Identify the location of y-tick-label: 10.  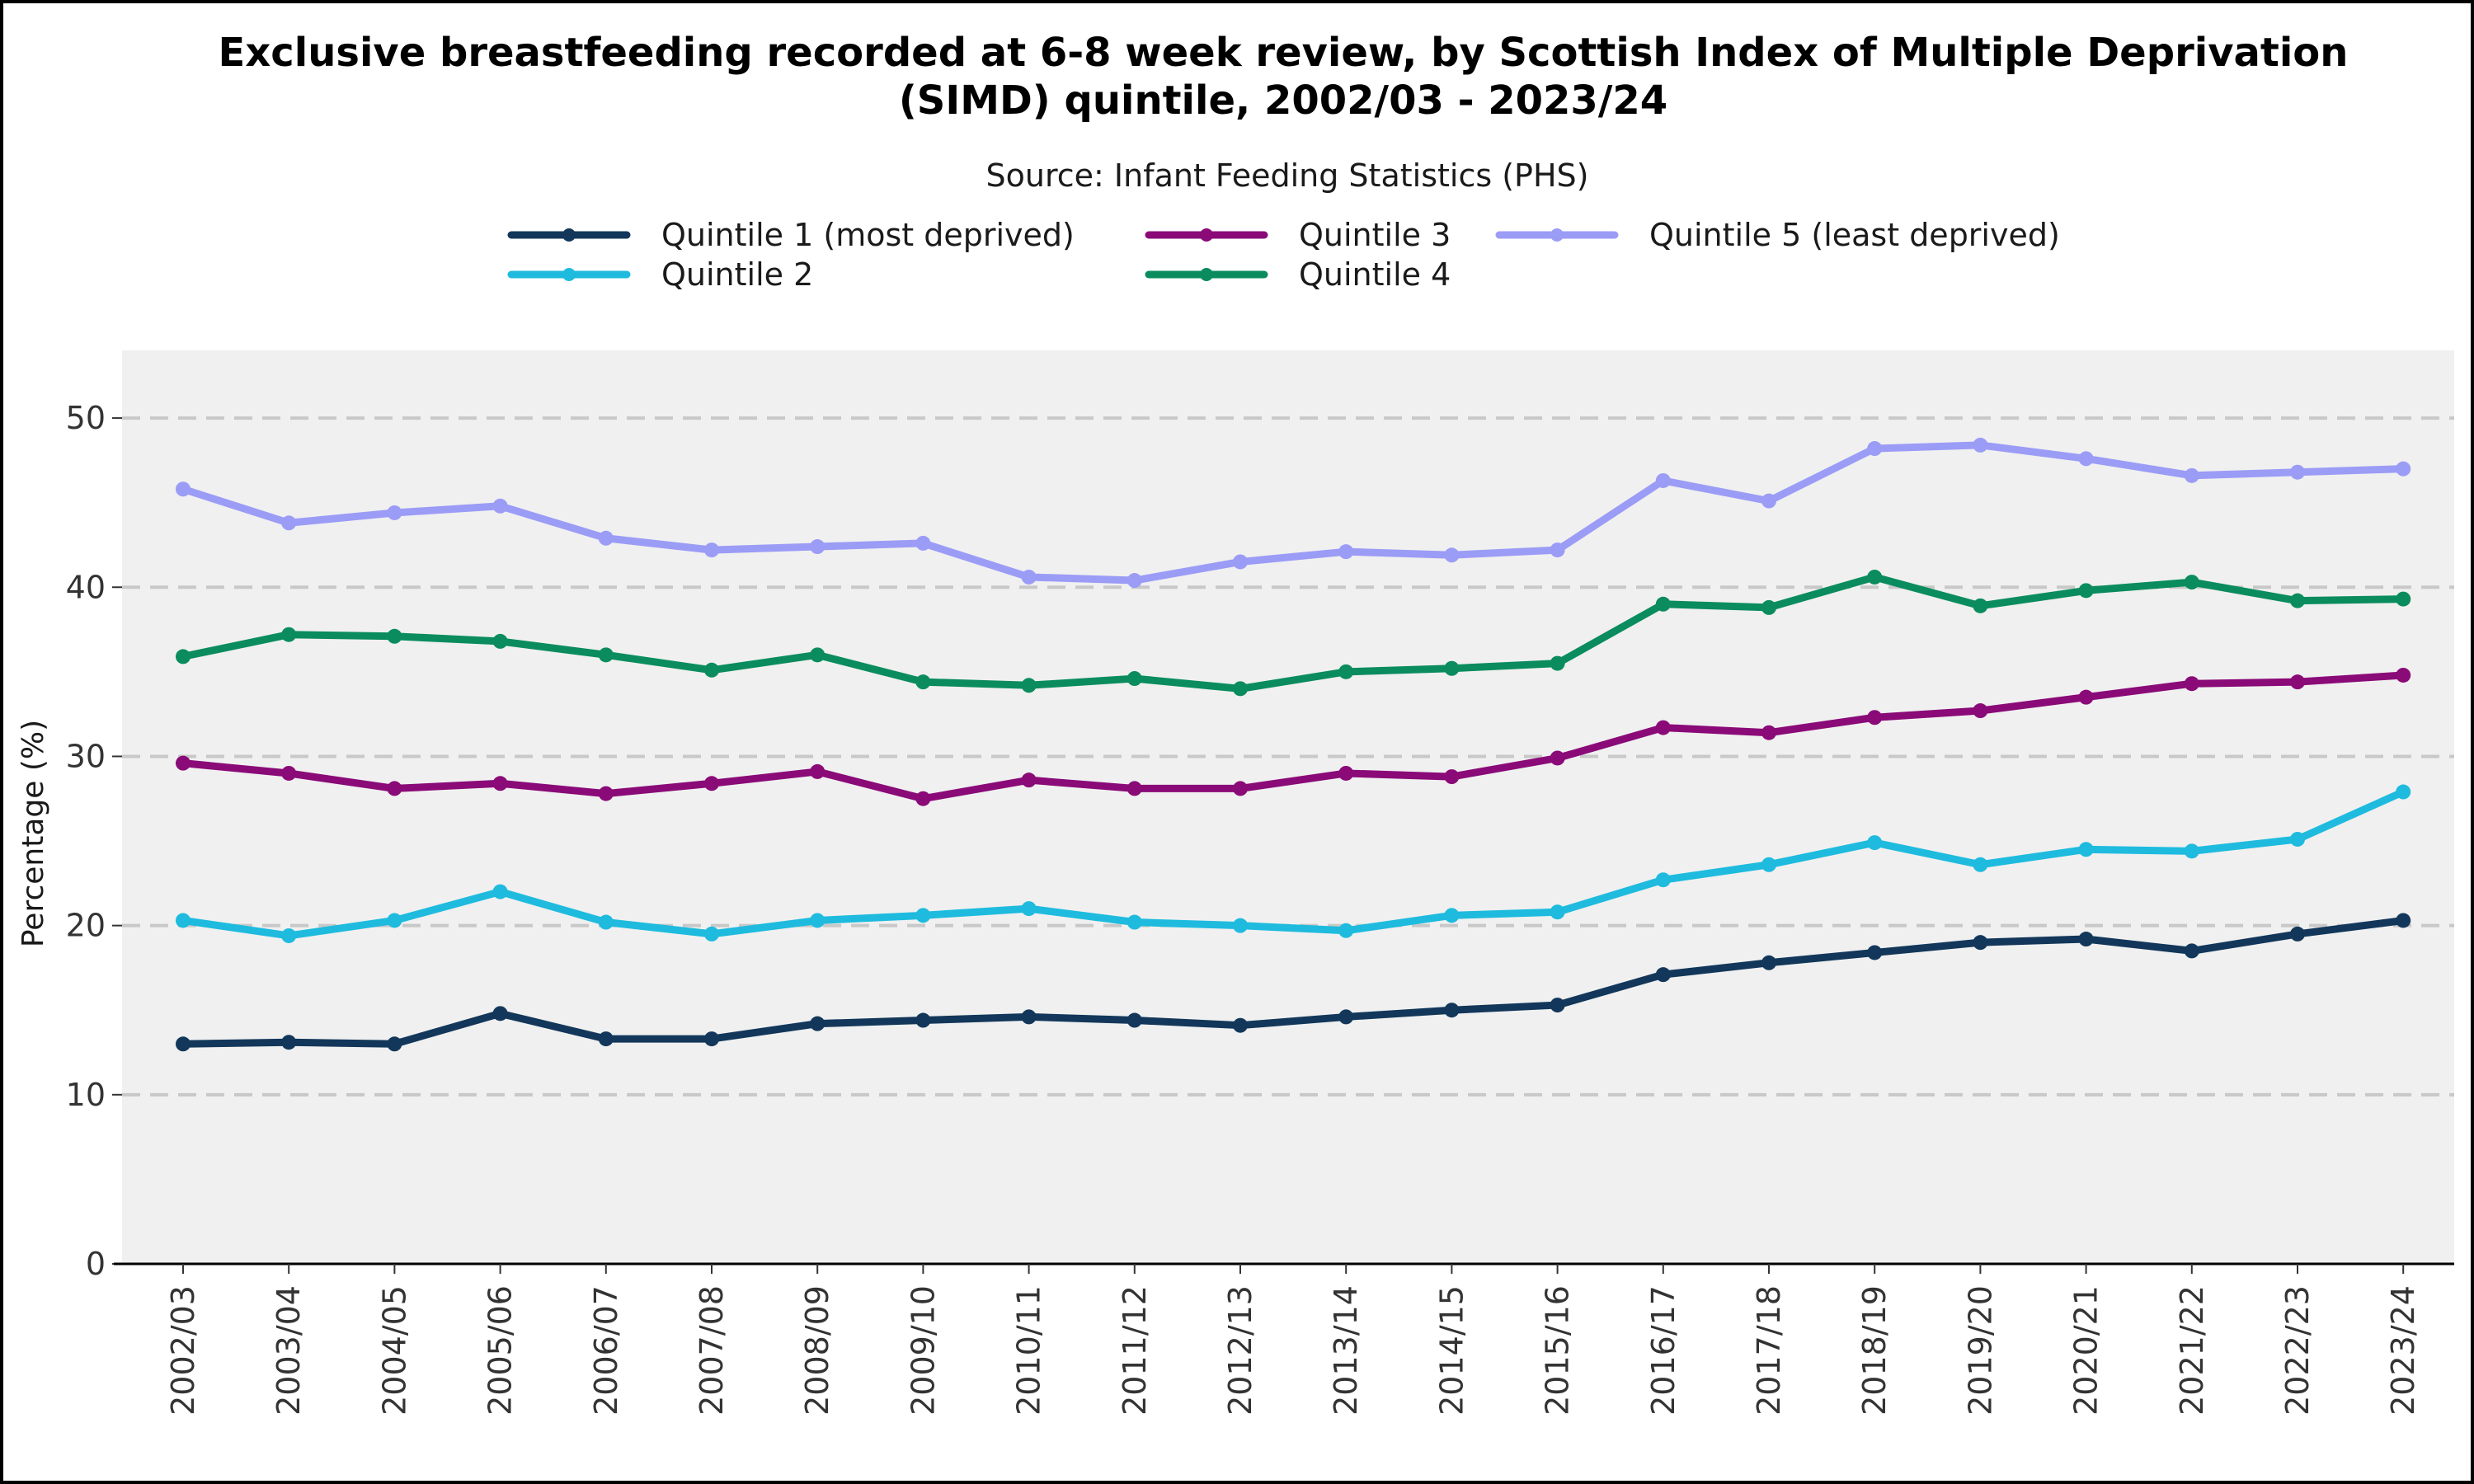
(86, 1095).